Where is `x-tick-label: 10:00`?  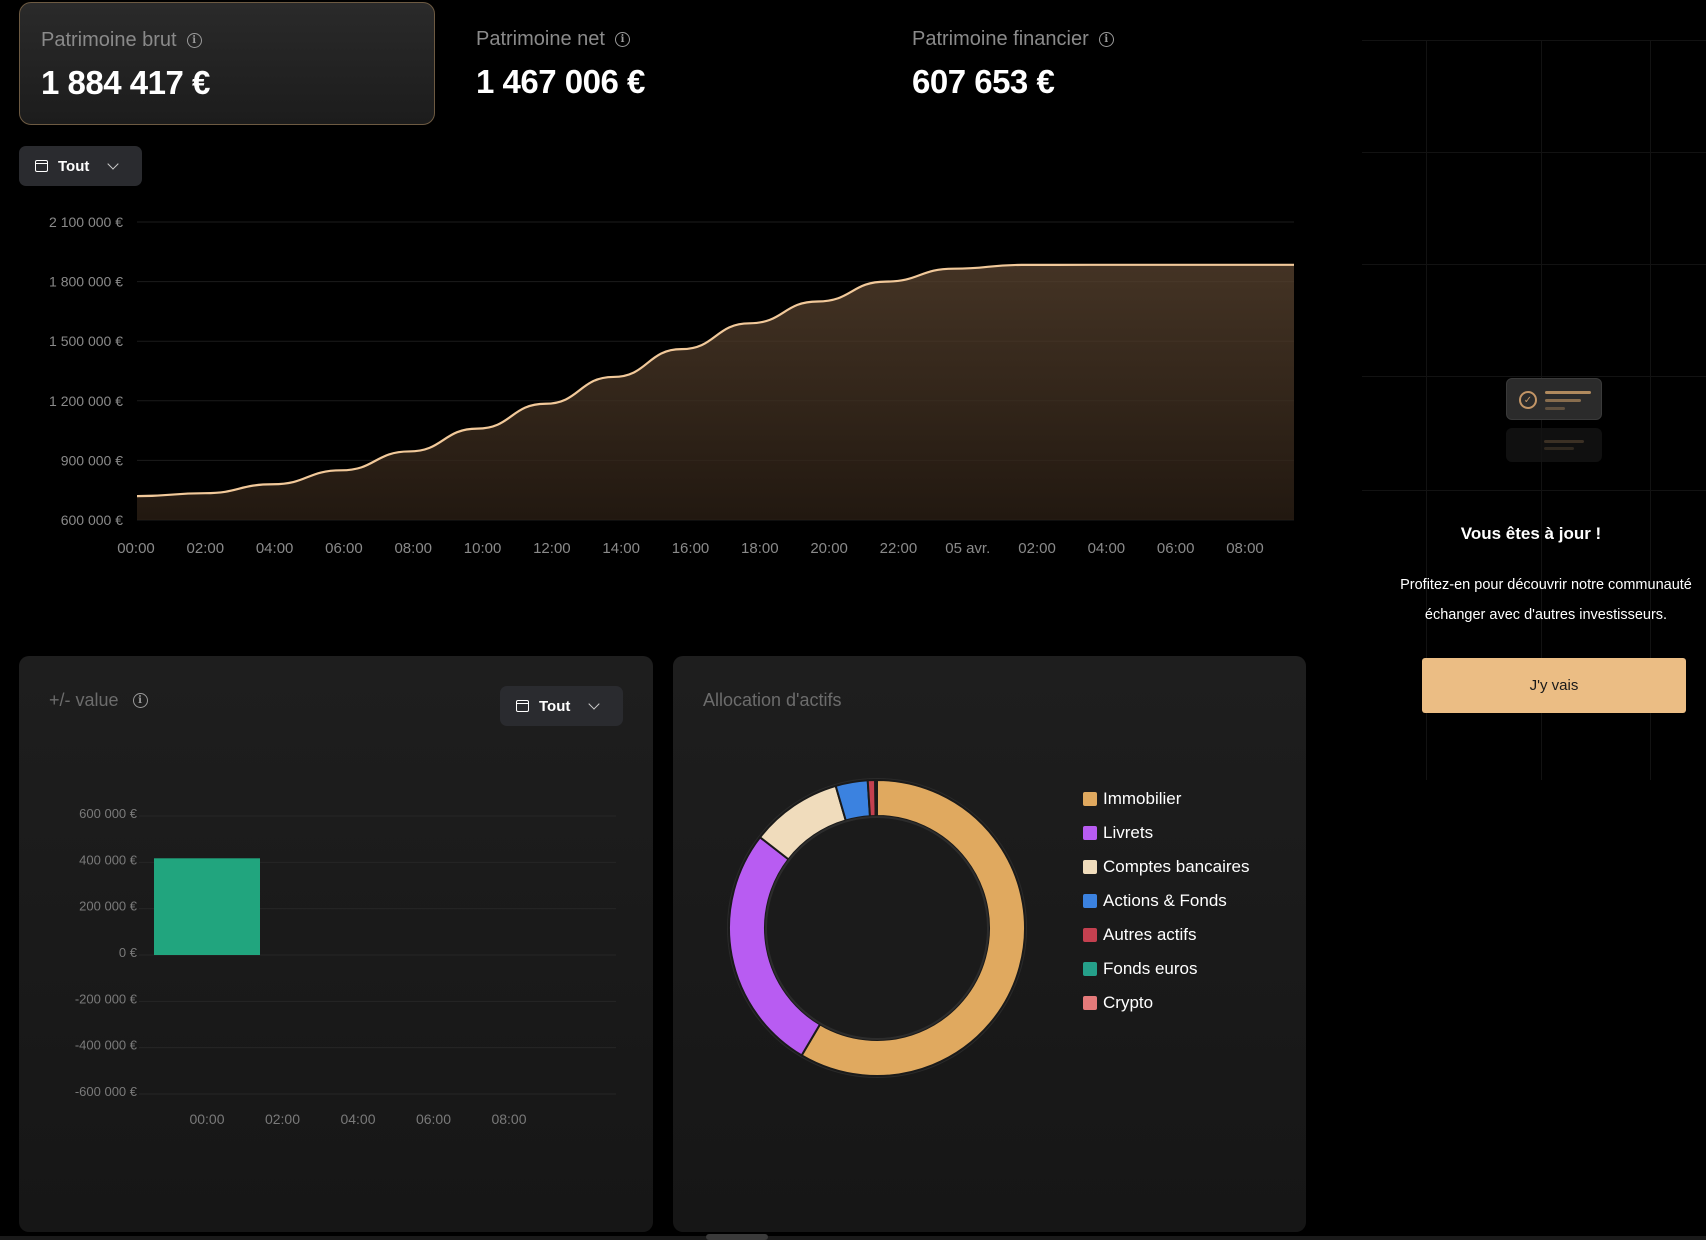 x-tick-label: 10:00 is located at coordinates (483, 548).